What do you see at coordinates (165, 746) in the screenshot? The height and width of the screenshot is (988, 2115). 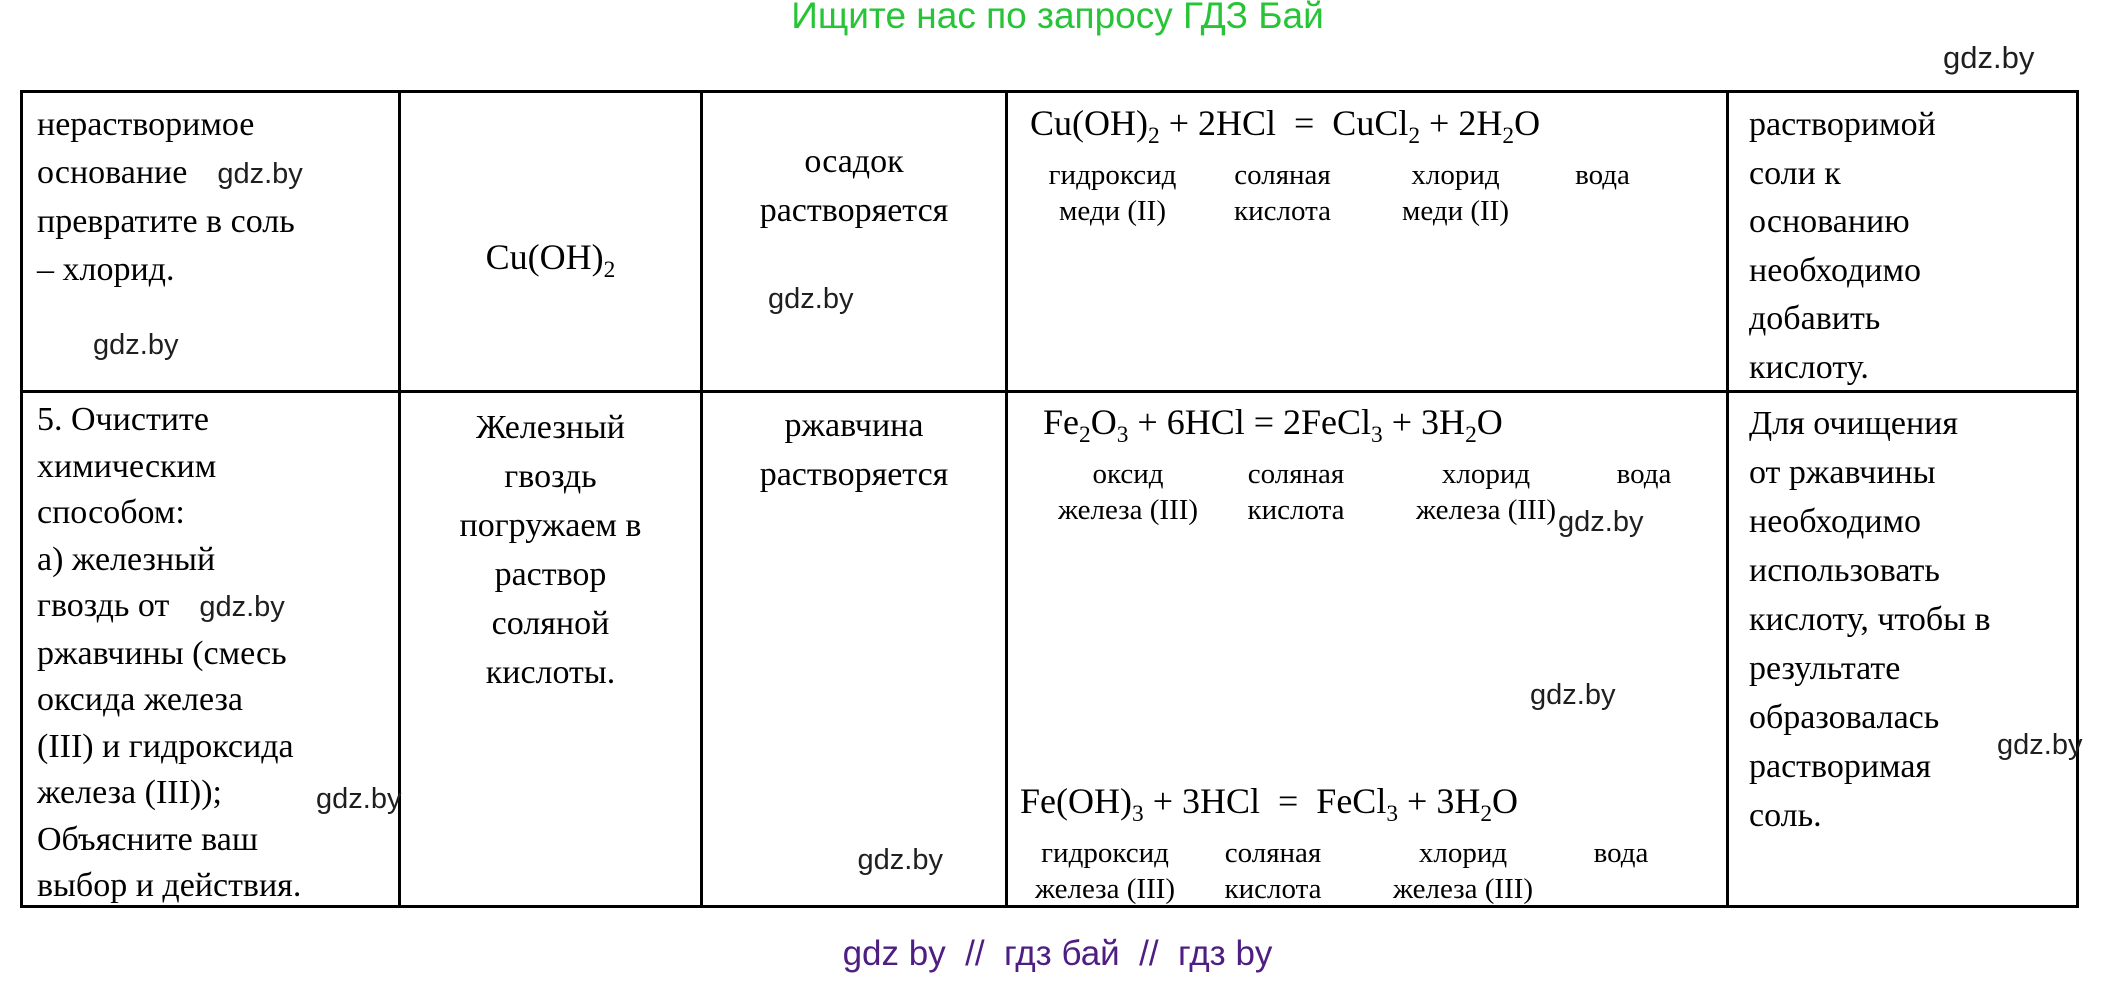 I see `text-line: (III) и гидроксида` at bounding box center [165, 746].